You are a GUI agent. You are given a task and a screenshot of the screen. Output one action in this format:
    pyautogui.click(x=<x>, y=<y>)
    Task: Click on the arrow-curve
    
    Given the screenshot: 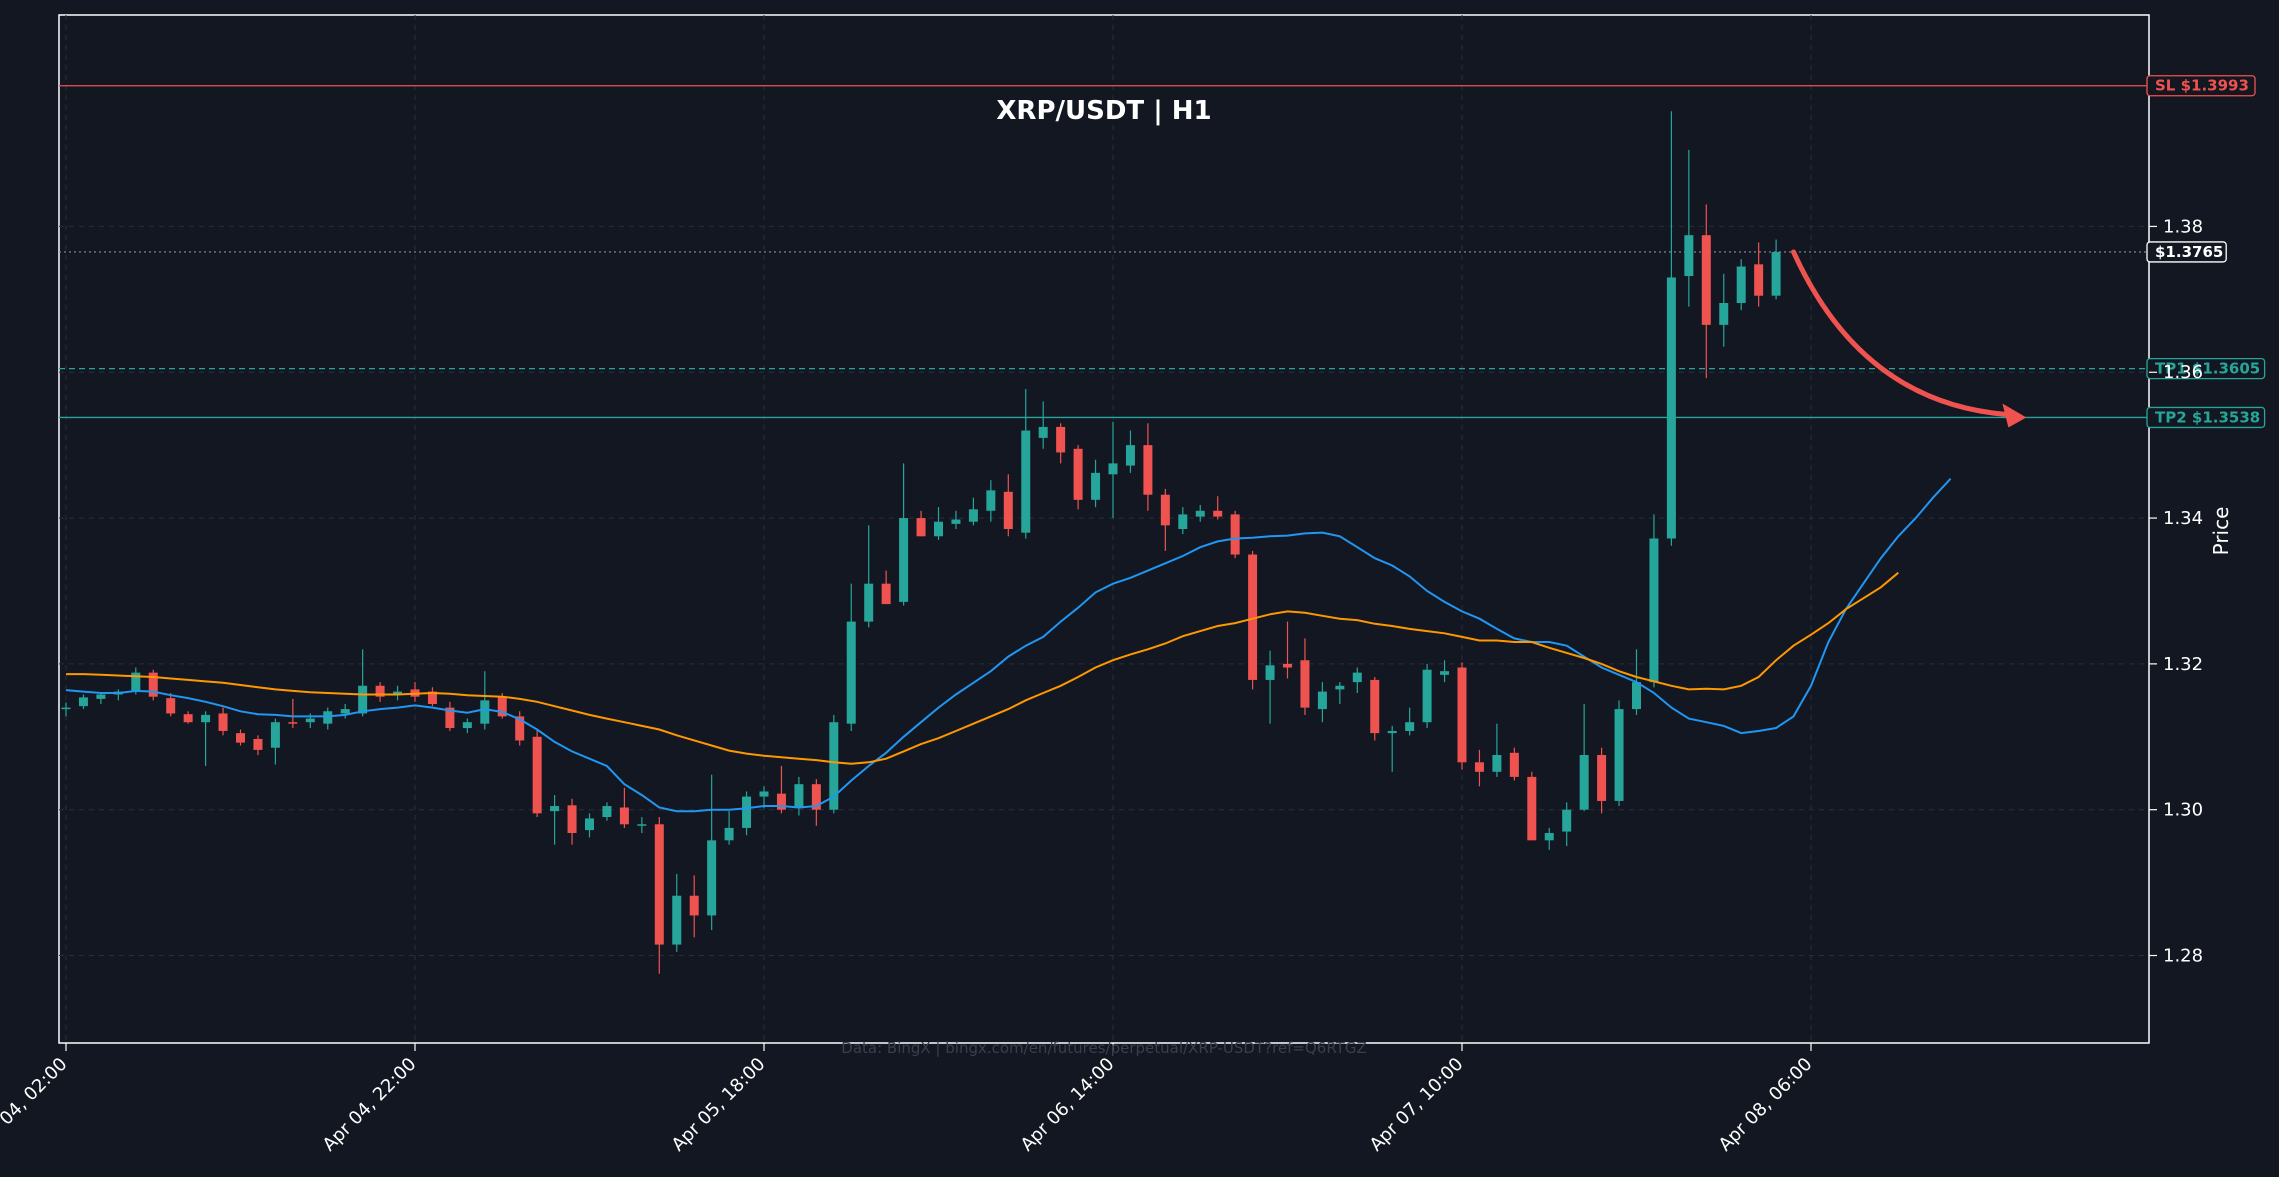 What is the action you would take?
    pyautogui.click(x=1900, y=333)
    